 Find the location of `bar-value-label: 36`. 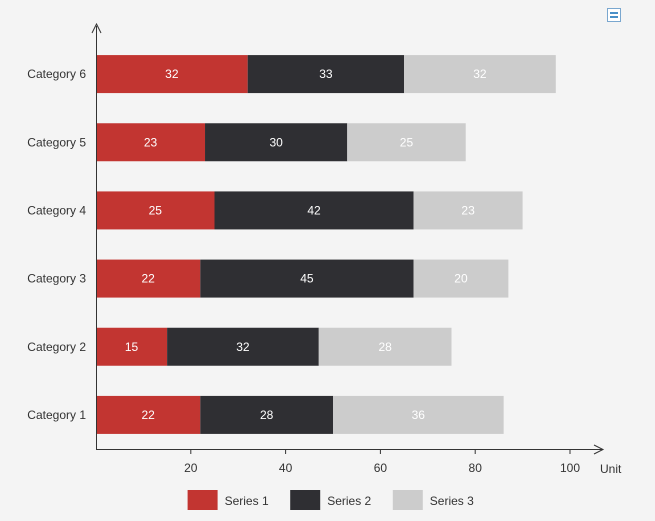

bar-value-label: 36 is located at coordinates (419, 415).